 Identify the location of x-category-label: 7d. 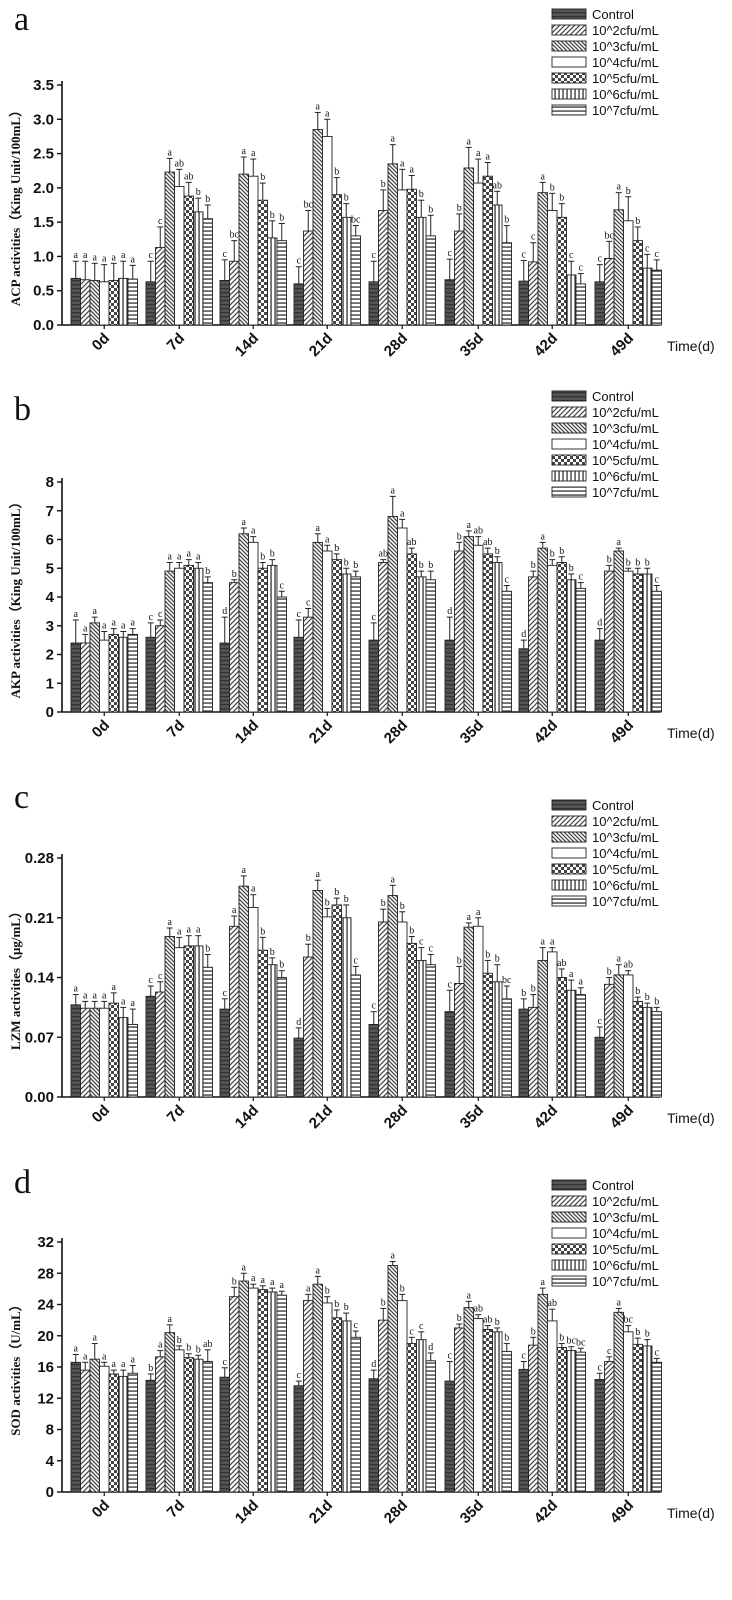
(176, 729).